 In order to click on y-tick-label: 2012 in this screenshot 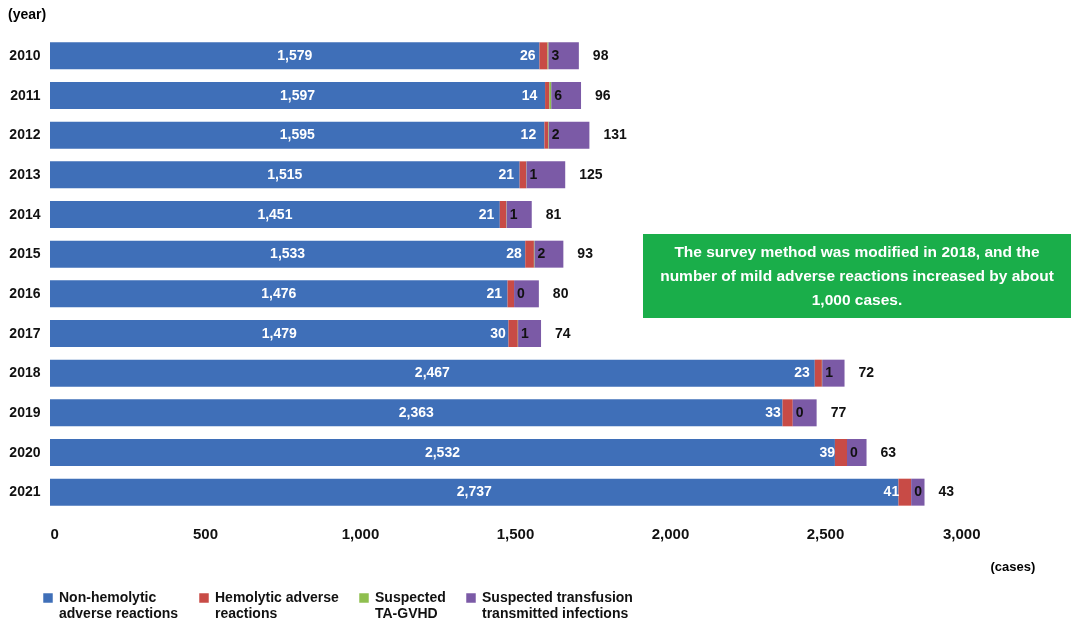, I will do `click(25, 134)`.